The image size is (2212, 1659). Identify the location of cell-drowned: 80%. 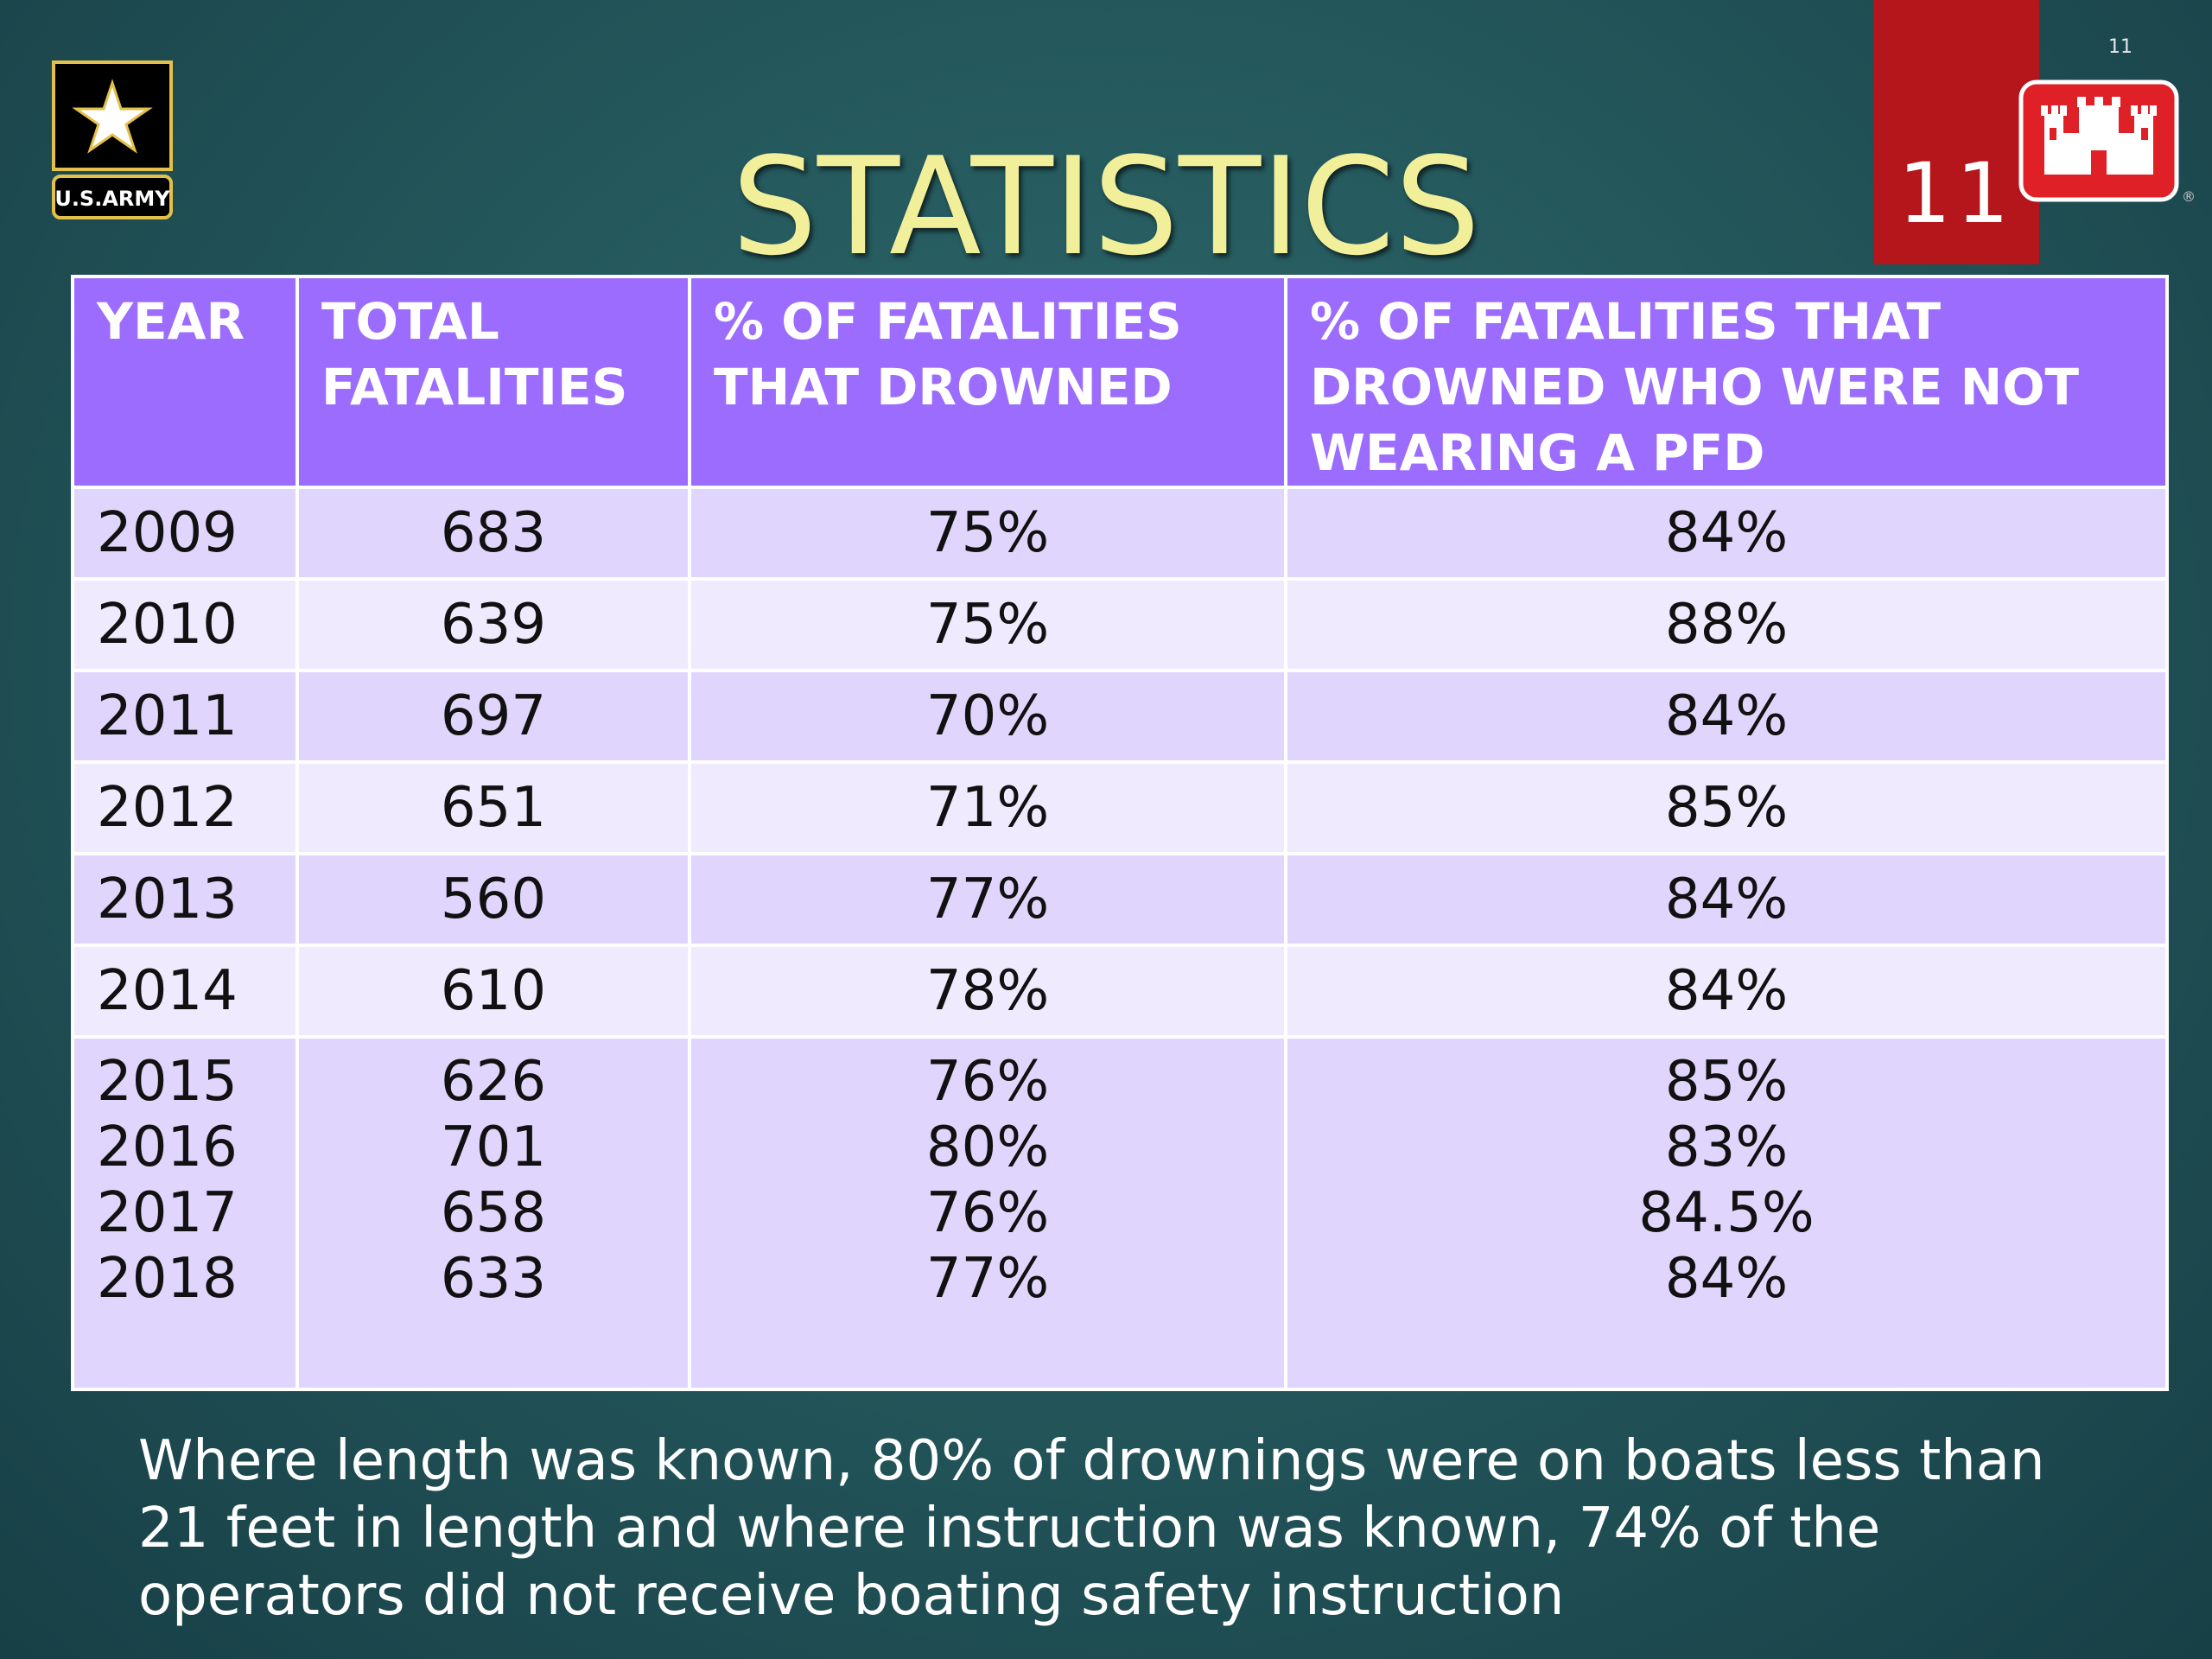
(987, 1147).